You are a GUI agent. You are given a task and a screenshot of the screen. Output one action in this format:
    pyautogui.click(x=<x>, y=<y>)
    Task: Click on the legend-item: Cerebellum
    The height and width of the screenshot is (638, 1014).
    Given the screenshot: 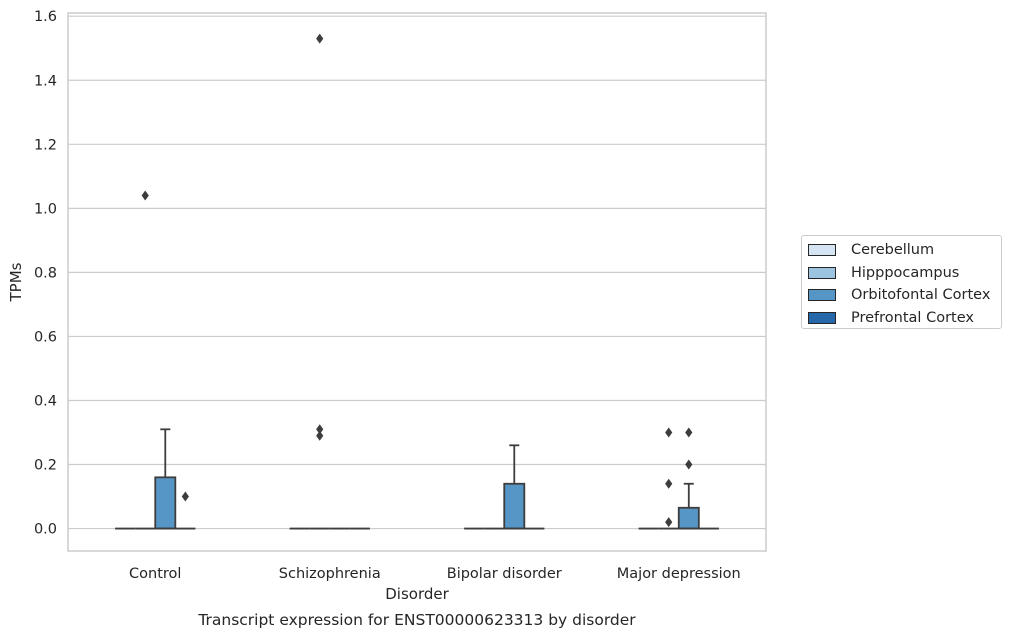 What is the action you would take?
    pyautogui.click(x=871, y=250)
    